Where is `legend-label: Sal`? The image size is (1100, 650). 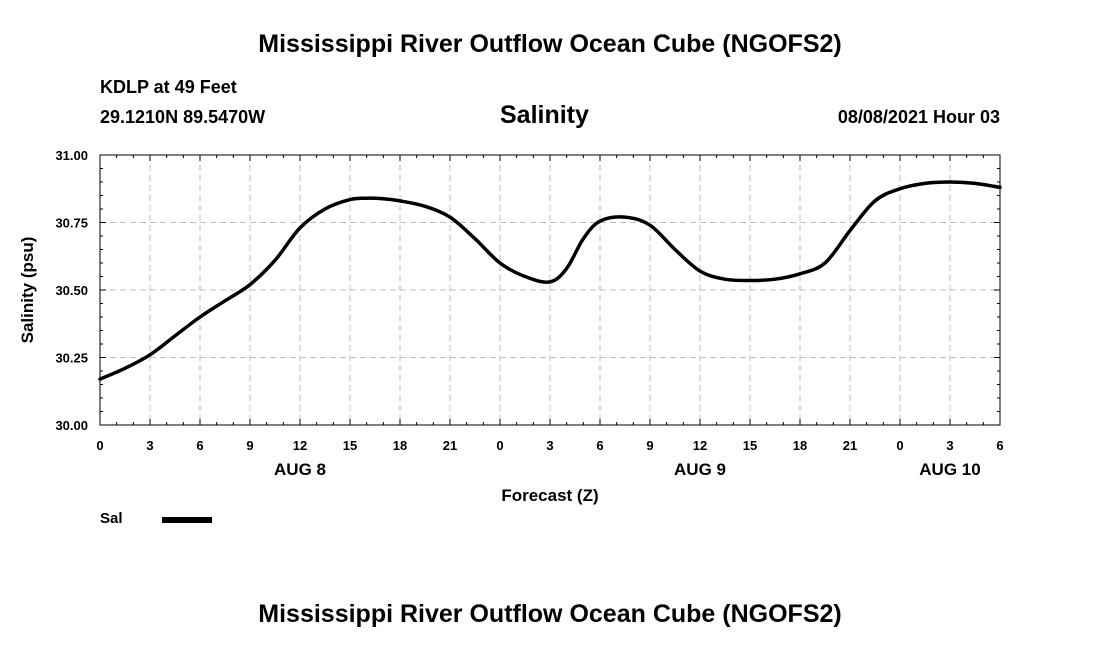 legend-label: Sal is located at coordinates (111, 518).